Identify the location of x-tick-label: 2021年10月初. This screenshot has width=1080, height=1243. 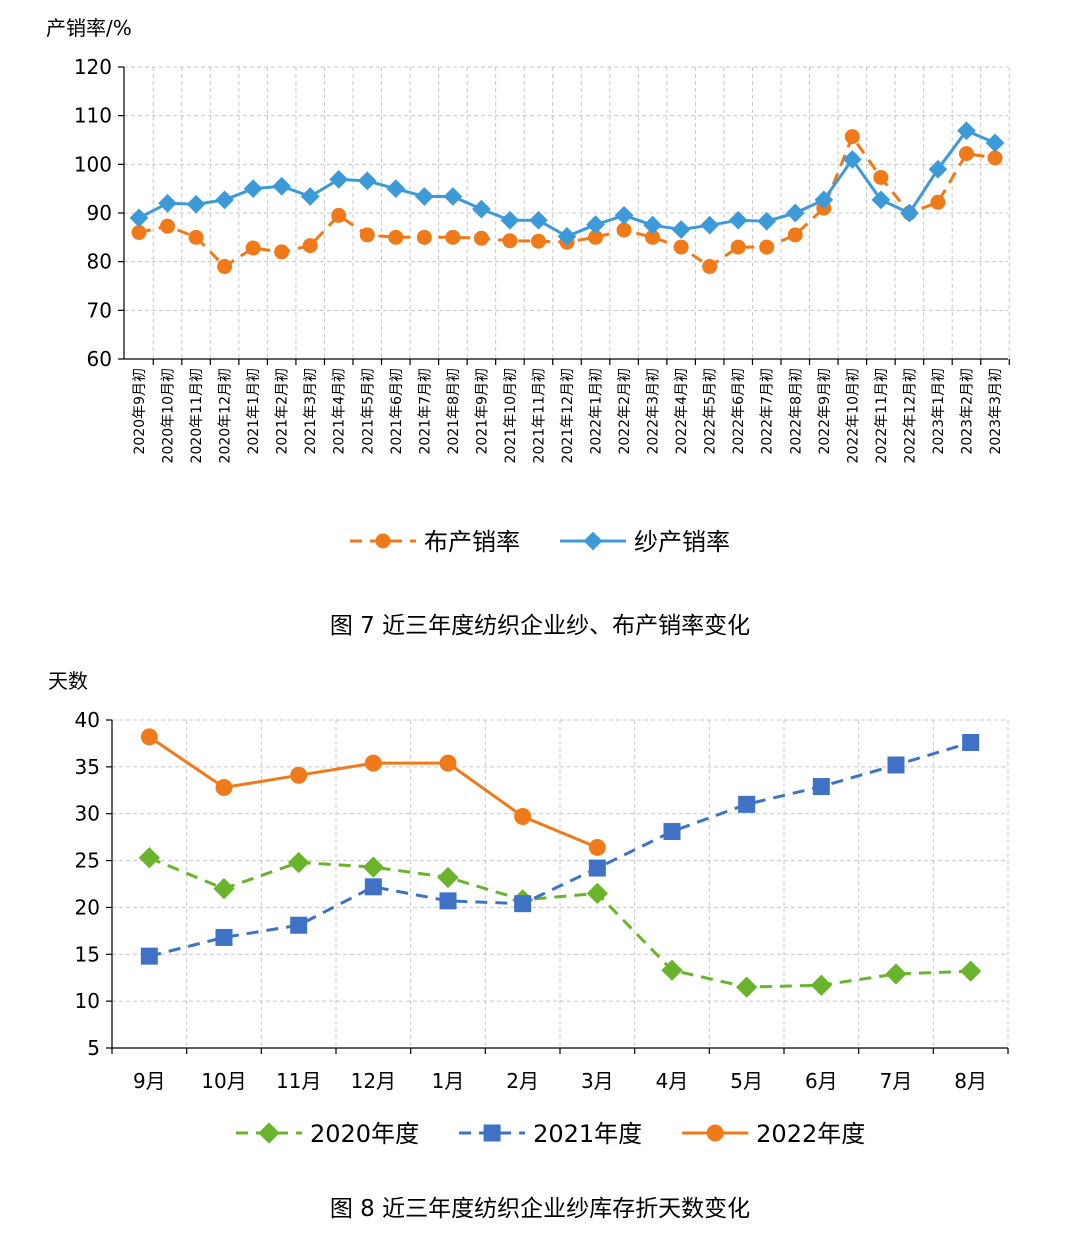
(510, 415).